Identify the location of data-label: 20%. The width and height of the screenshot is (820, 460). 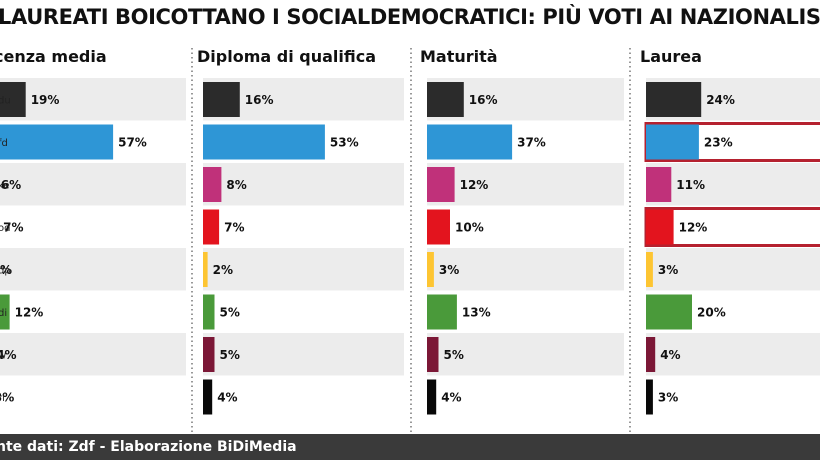
(711, 313).